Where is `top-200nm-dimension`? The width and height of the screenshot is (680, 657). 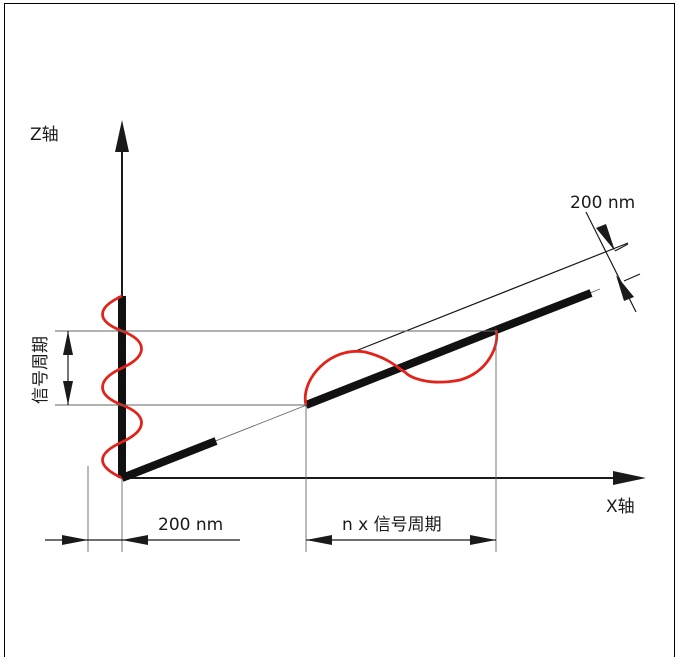 top-200nm-dimension is located at coordinates (613, 262).